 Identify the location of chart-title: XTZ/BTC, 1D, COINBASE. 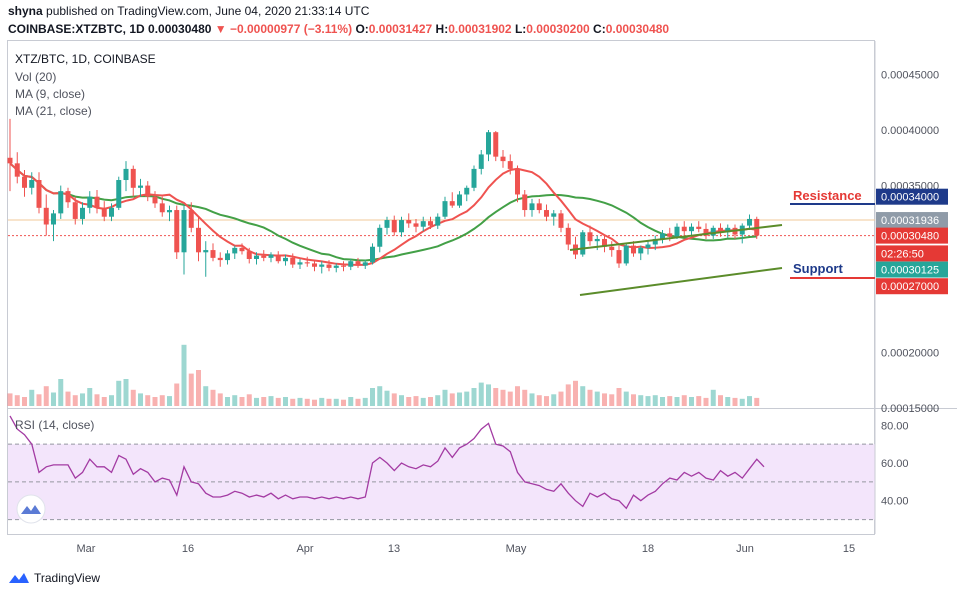
(85, 59).